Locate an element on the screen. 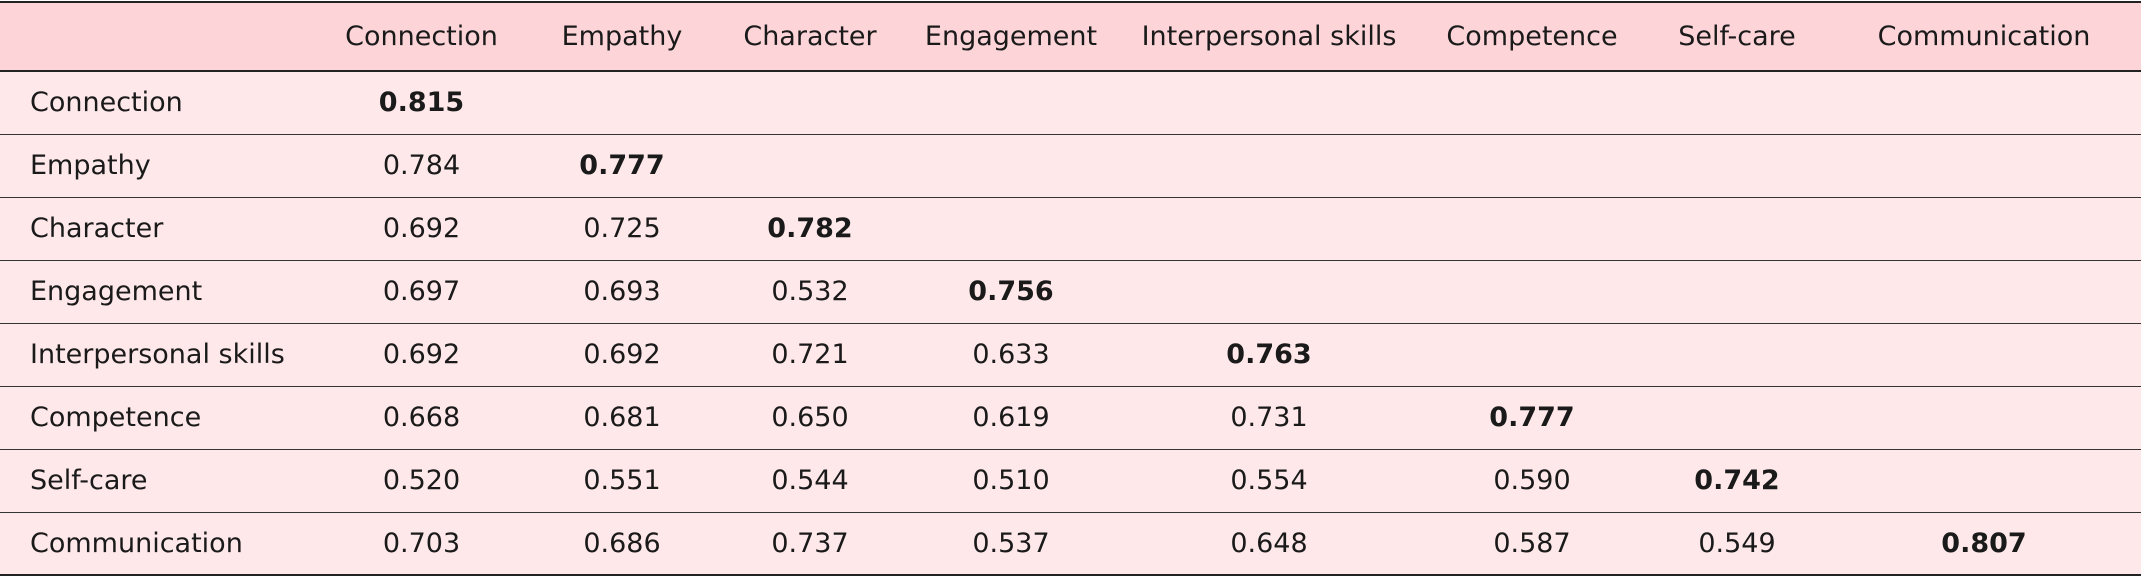 This screenshot has width=2141, height=576. table-cell: 0.725 is located at coordinates (622, 229).